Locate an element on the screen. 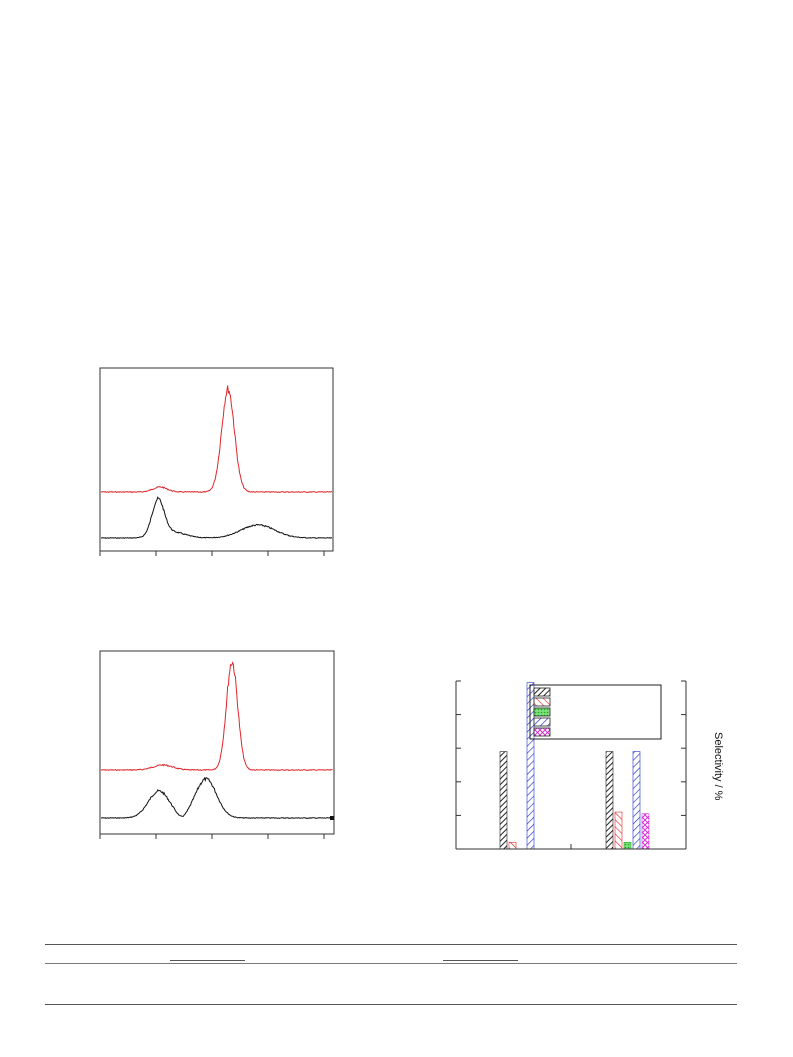 This screenshot has height=1057, width=793. series-line-bottom-red is located at coordinates (216, 716).